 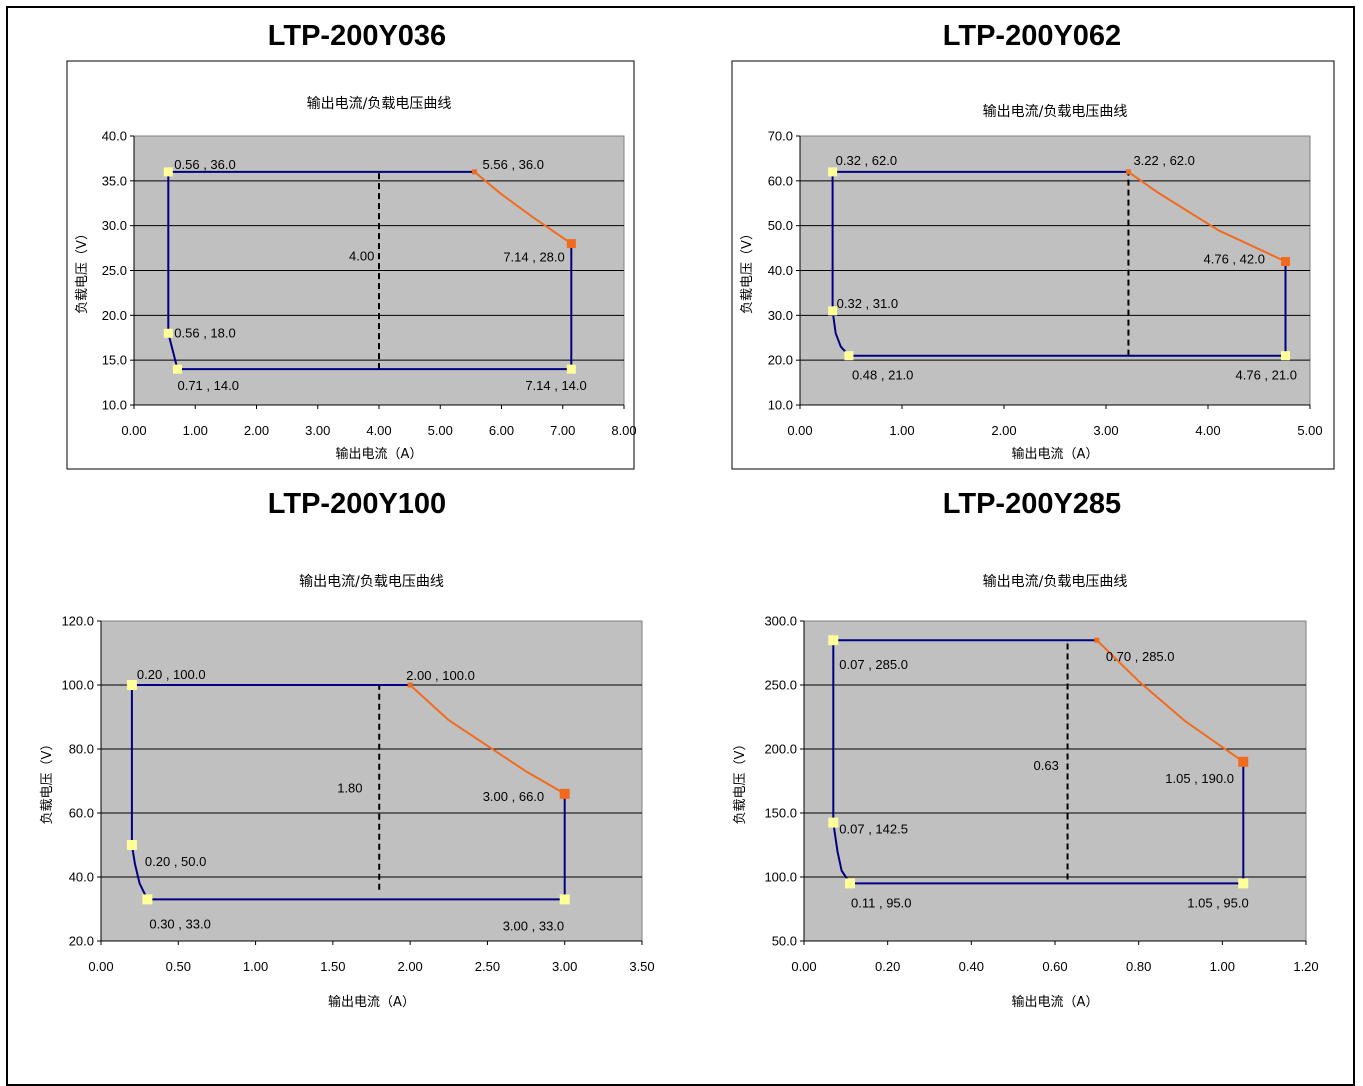 What do you see at coordinates (1217, 902) in the screenshot?
I see `data-label: 1.05 , 95.0` at bounding box center [1217, 902].